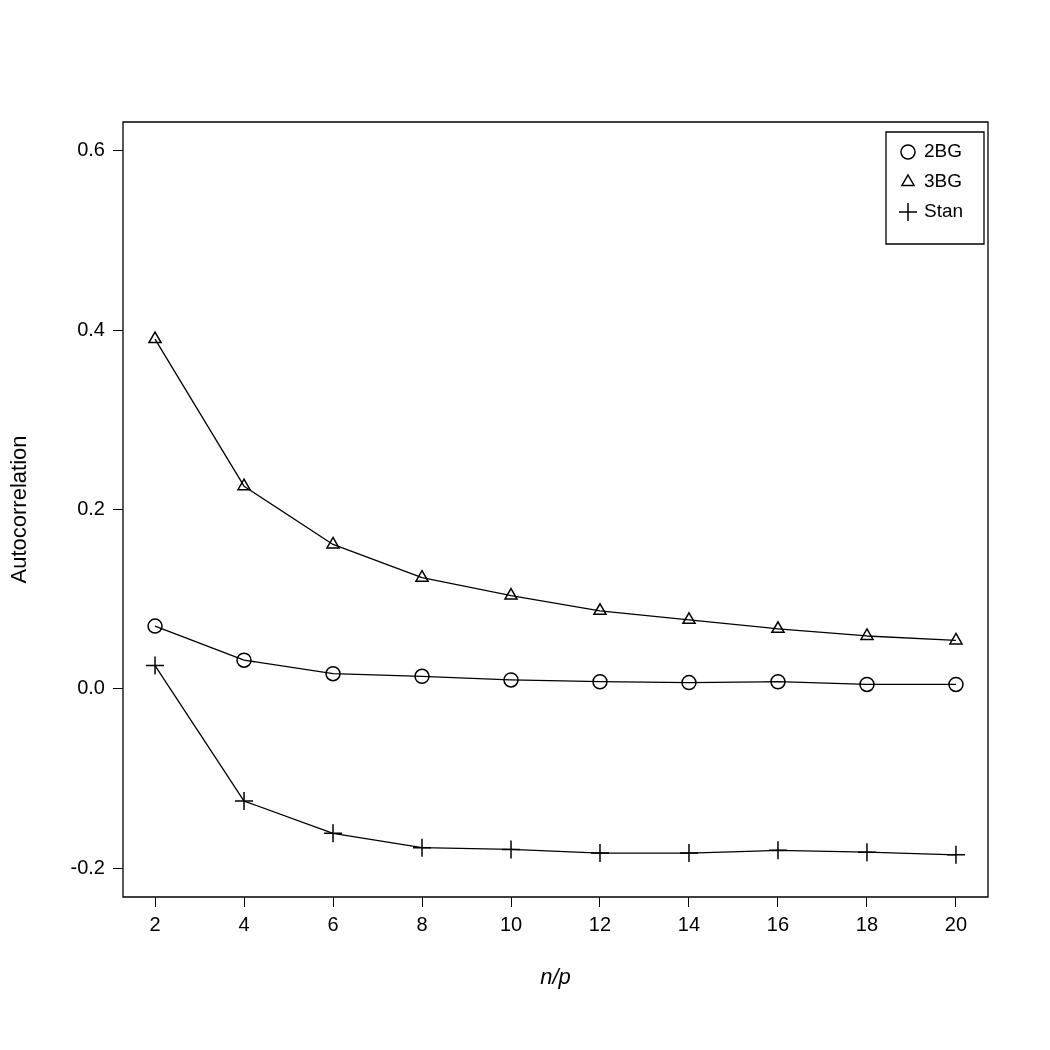  I want to click on legend-label: 3BG, so click(943, 181).